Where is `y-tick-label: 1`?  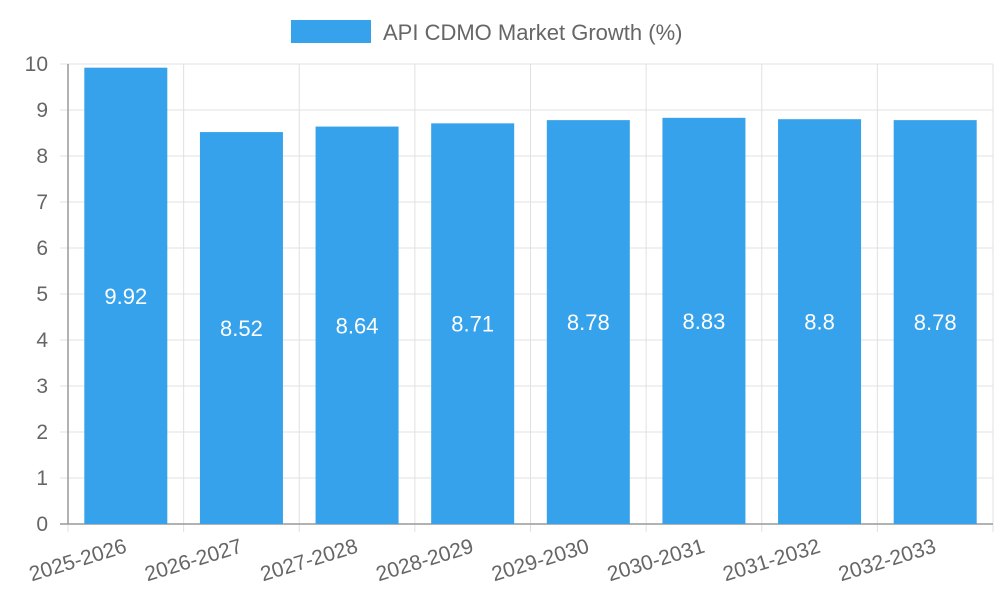
y-tick-label: 1 is located at coordinates (42, 478).